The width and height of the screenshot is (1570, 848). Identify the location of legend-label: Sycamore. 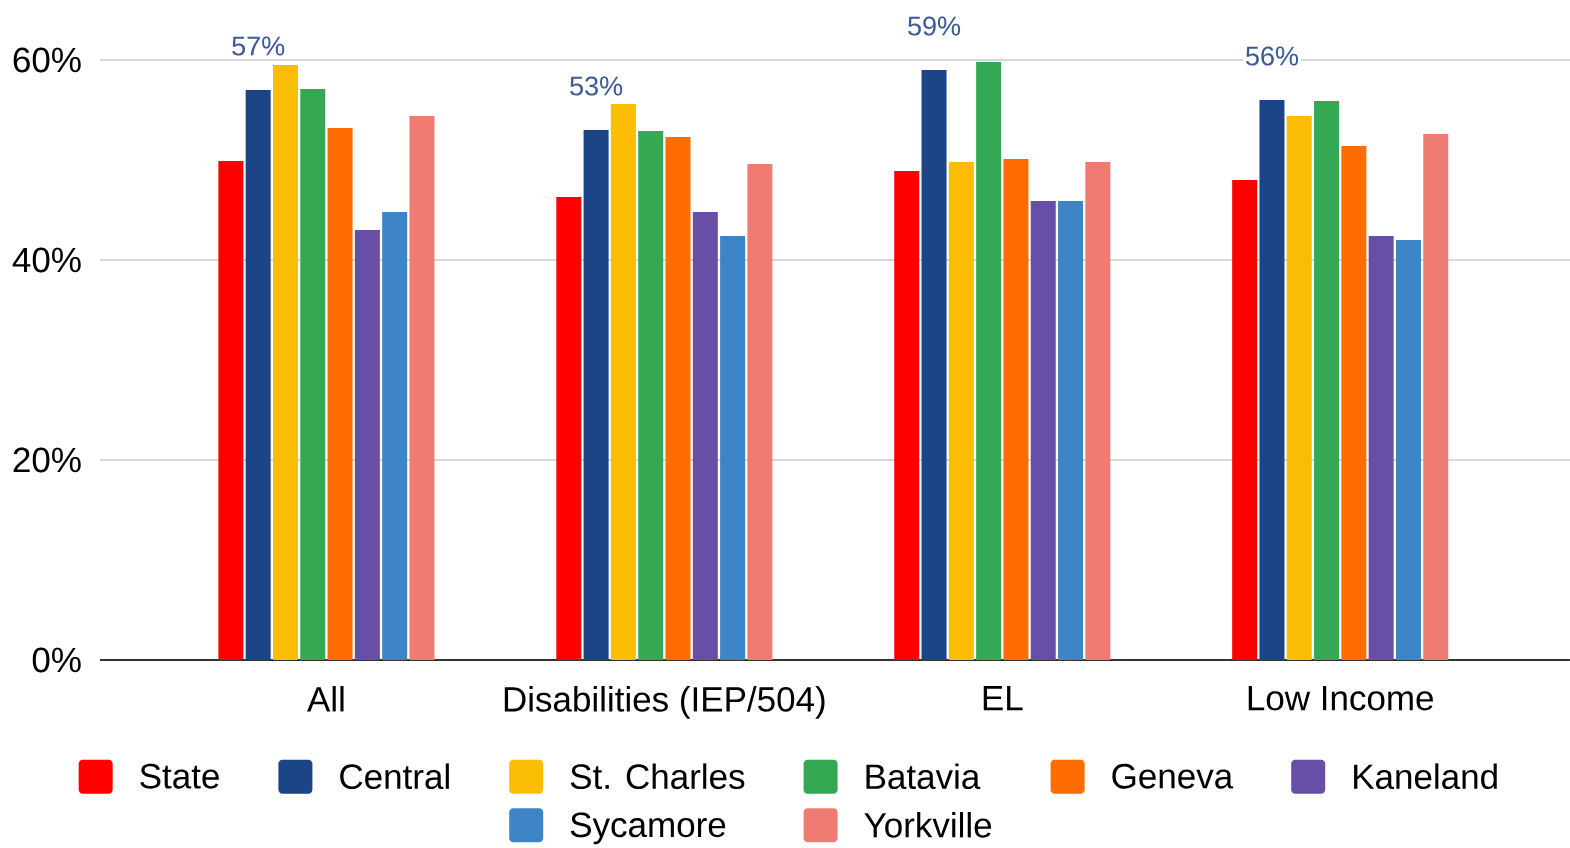
(648, 828).